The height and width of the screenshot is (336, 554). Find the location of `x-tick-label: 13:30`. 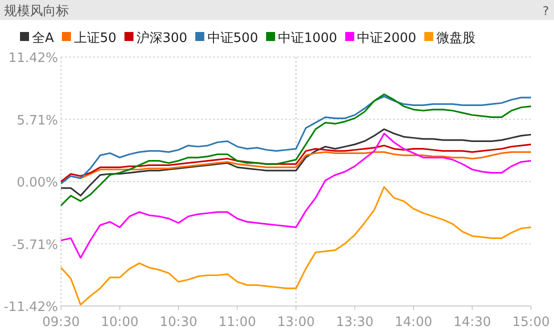

x-tick-label: 13:30 is located at coordinates (355, 322).